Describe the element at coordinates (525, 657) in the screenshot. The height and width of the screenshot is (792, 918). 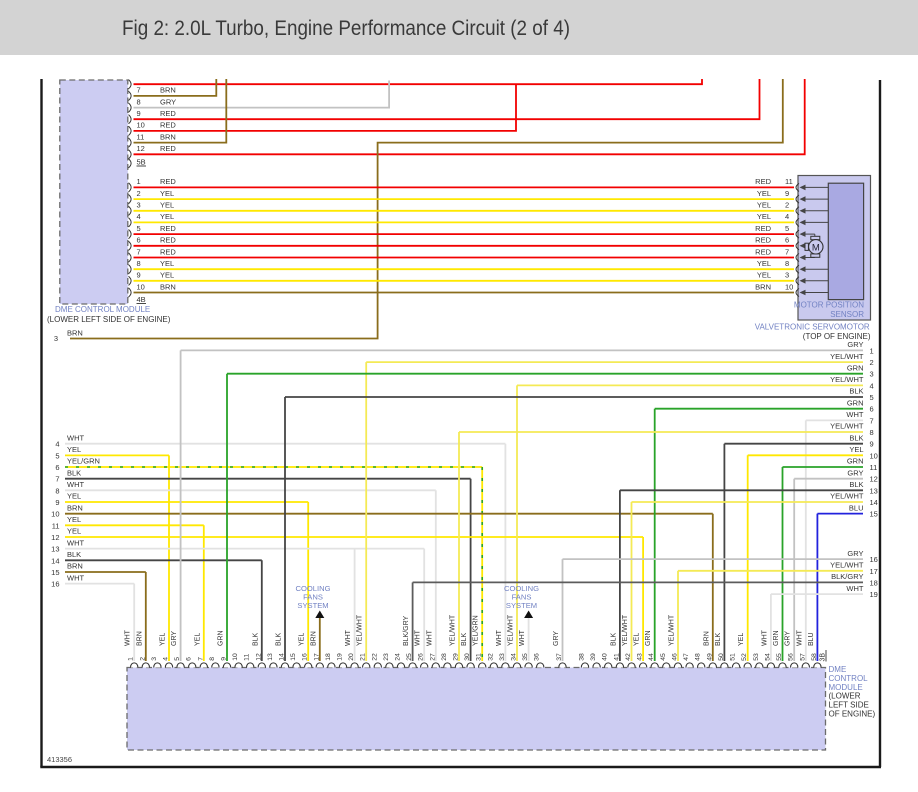
I see `svg-text: 35` at that location.